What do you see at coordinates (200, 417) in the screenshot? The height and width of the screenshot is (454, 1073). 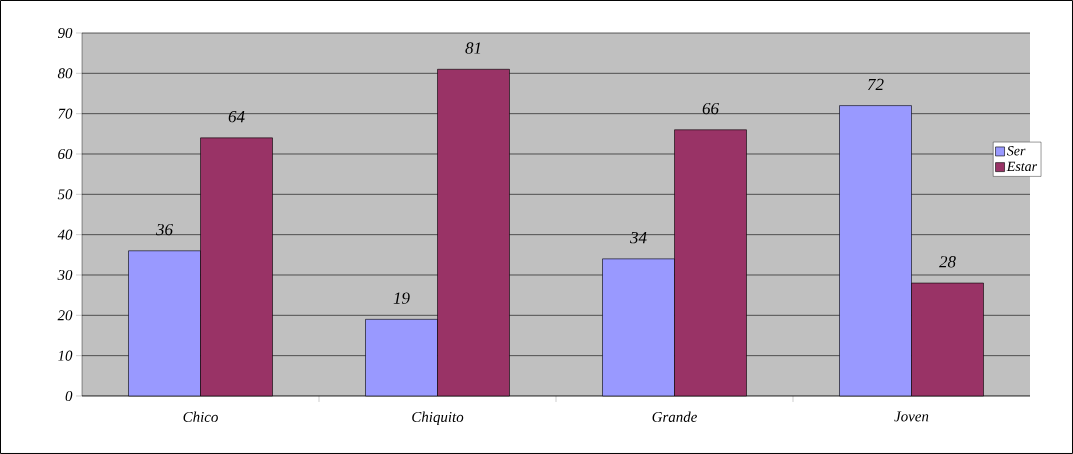 I see `x-tick-label: Chico` at bounding box center [200, 417].